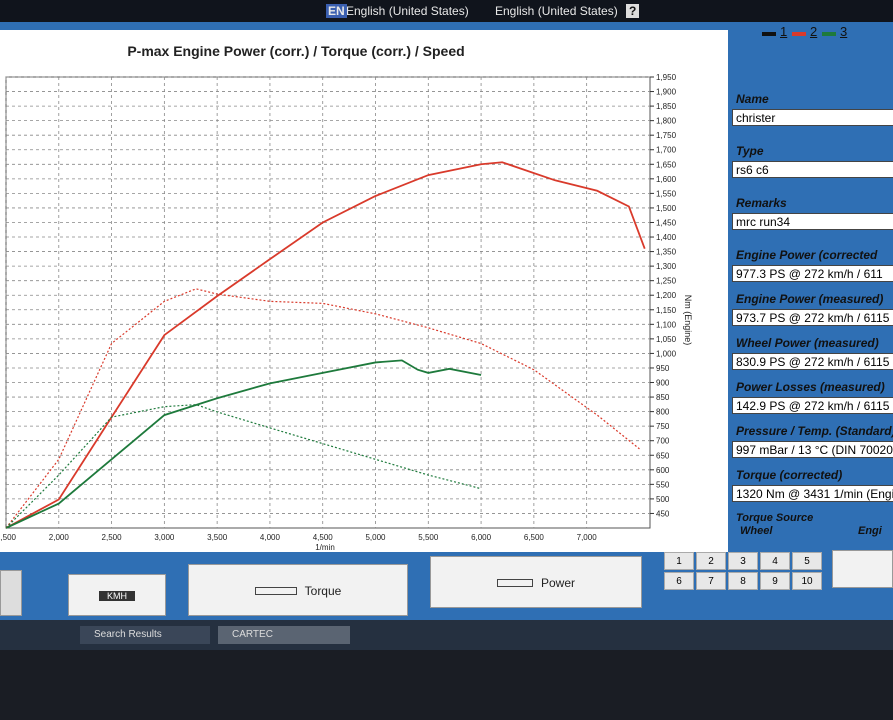  Describe the element at coordinates (556, 11) in the screenshot. I see `lang-keyboard: English (United States)` at that location.